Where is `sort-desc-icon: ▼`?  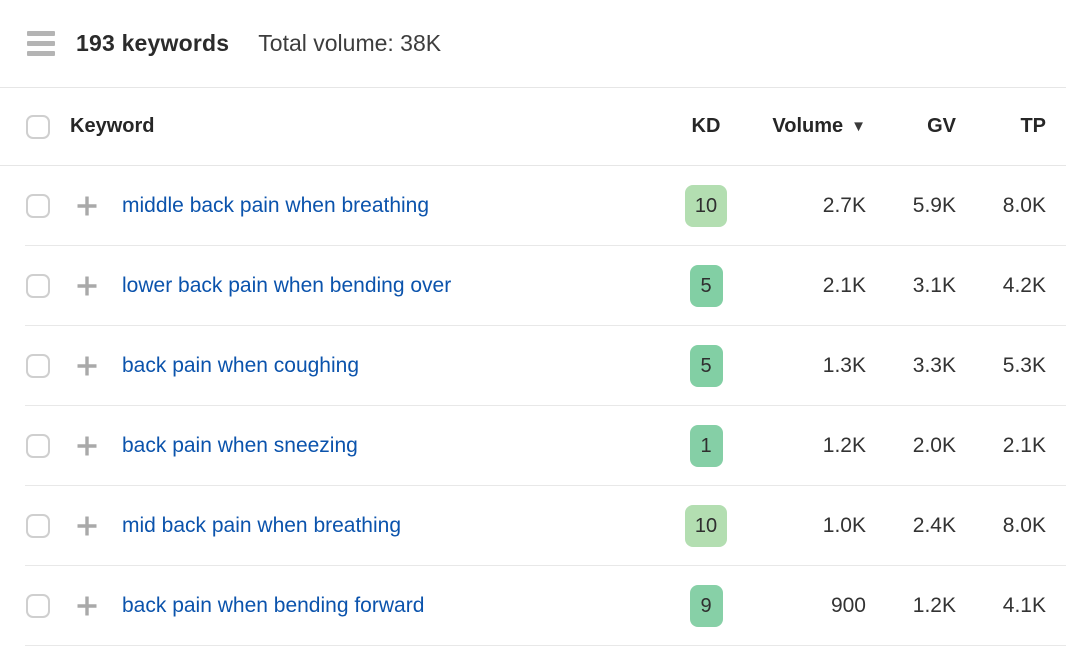
sort-desc-icon: ▼ is located at coordinates (858, 126).